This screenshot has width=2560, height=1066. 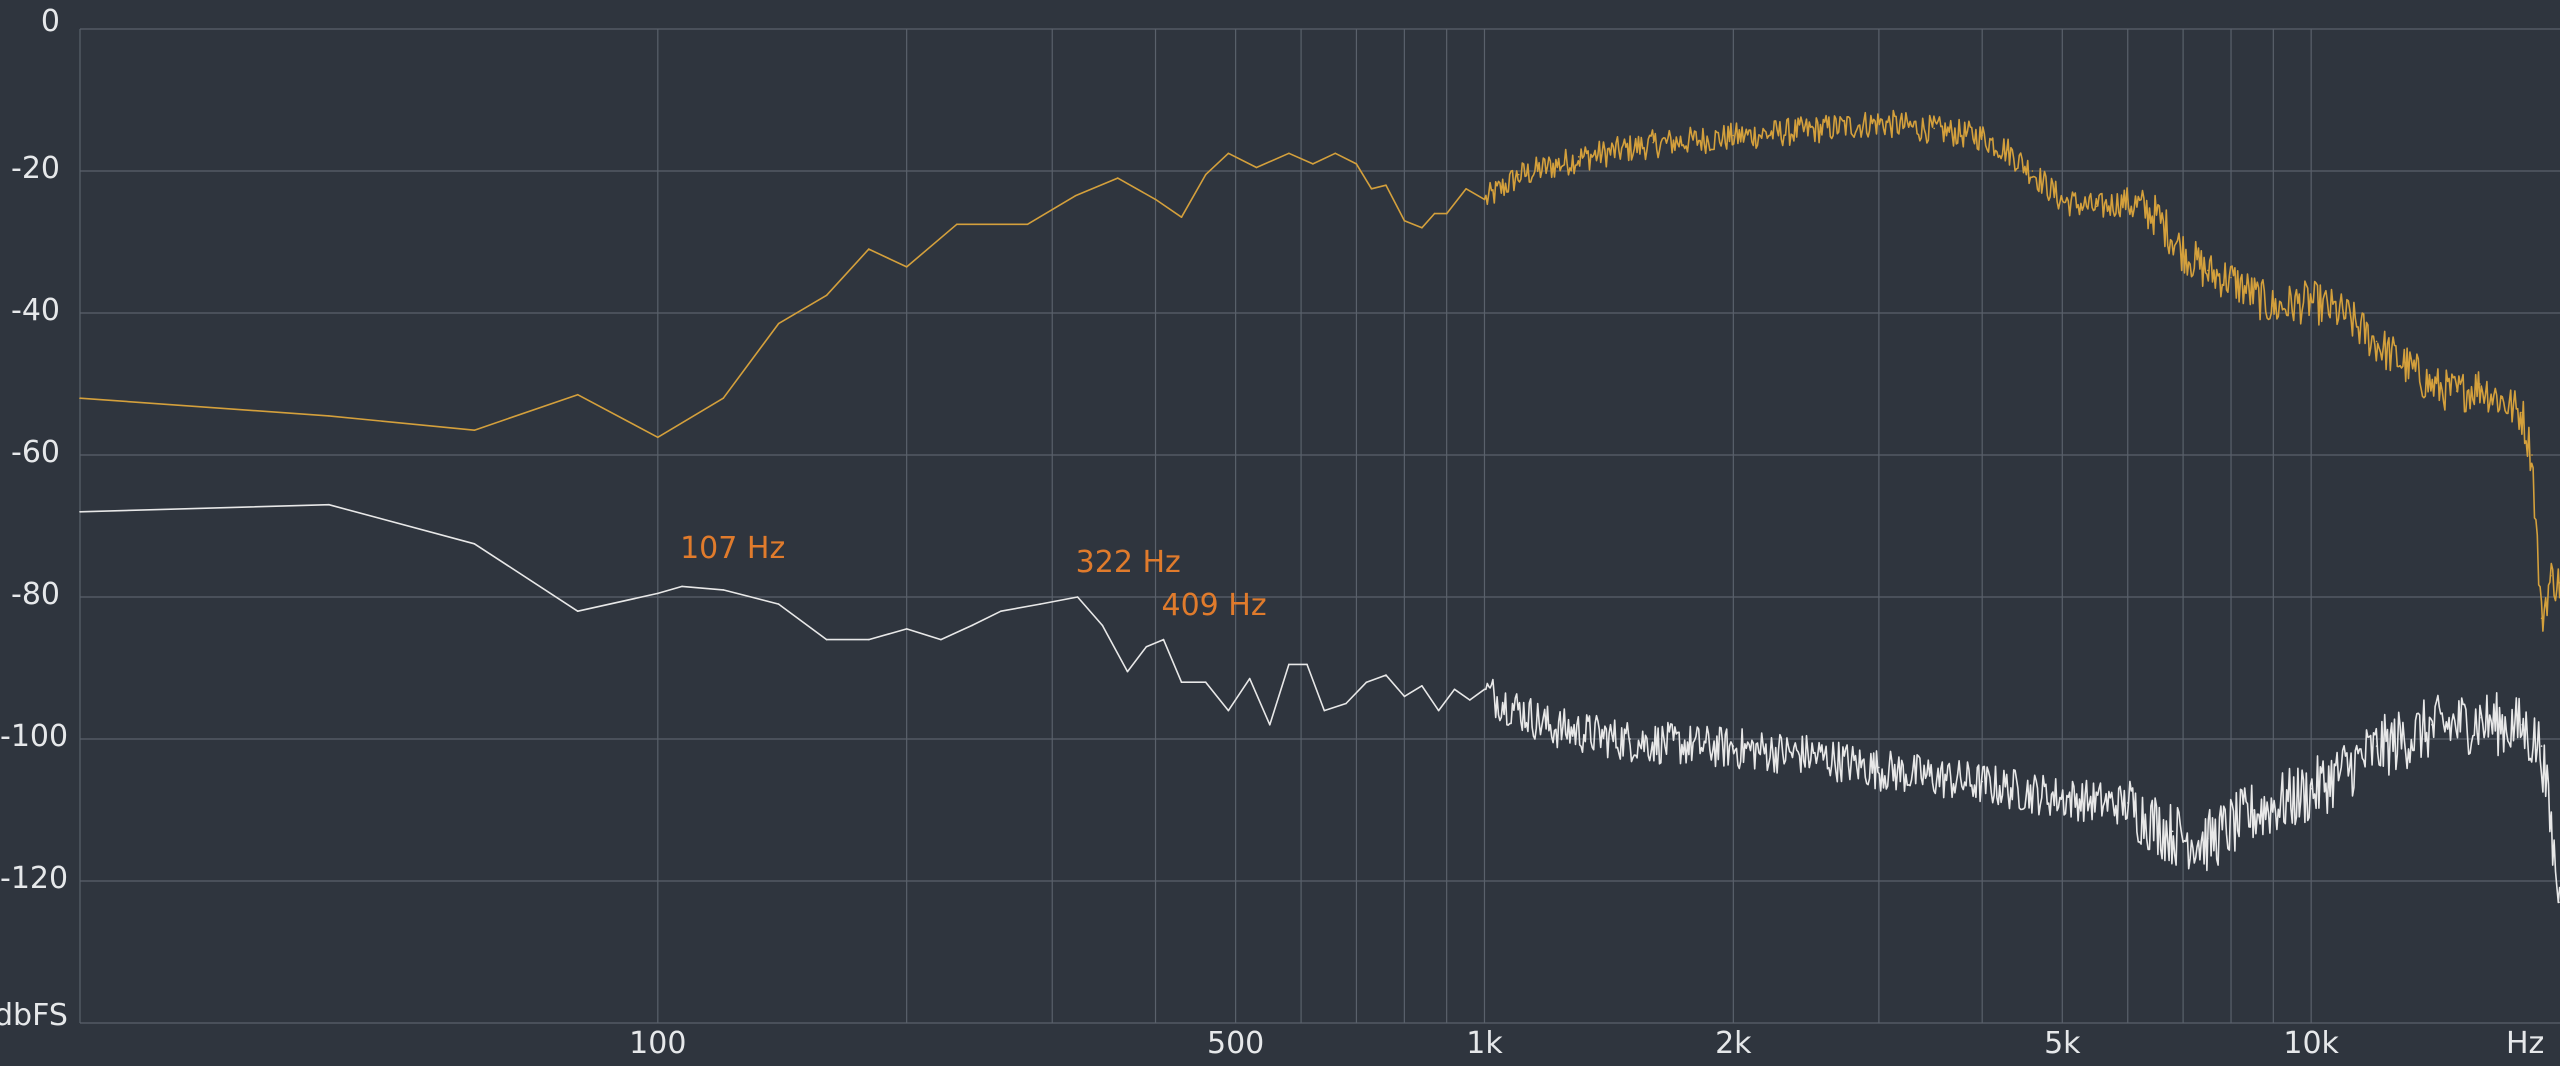 I want to click on x-tick-label: 2k, so click(x=1733, y=1043).